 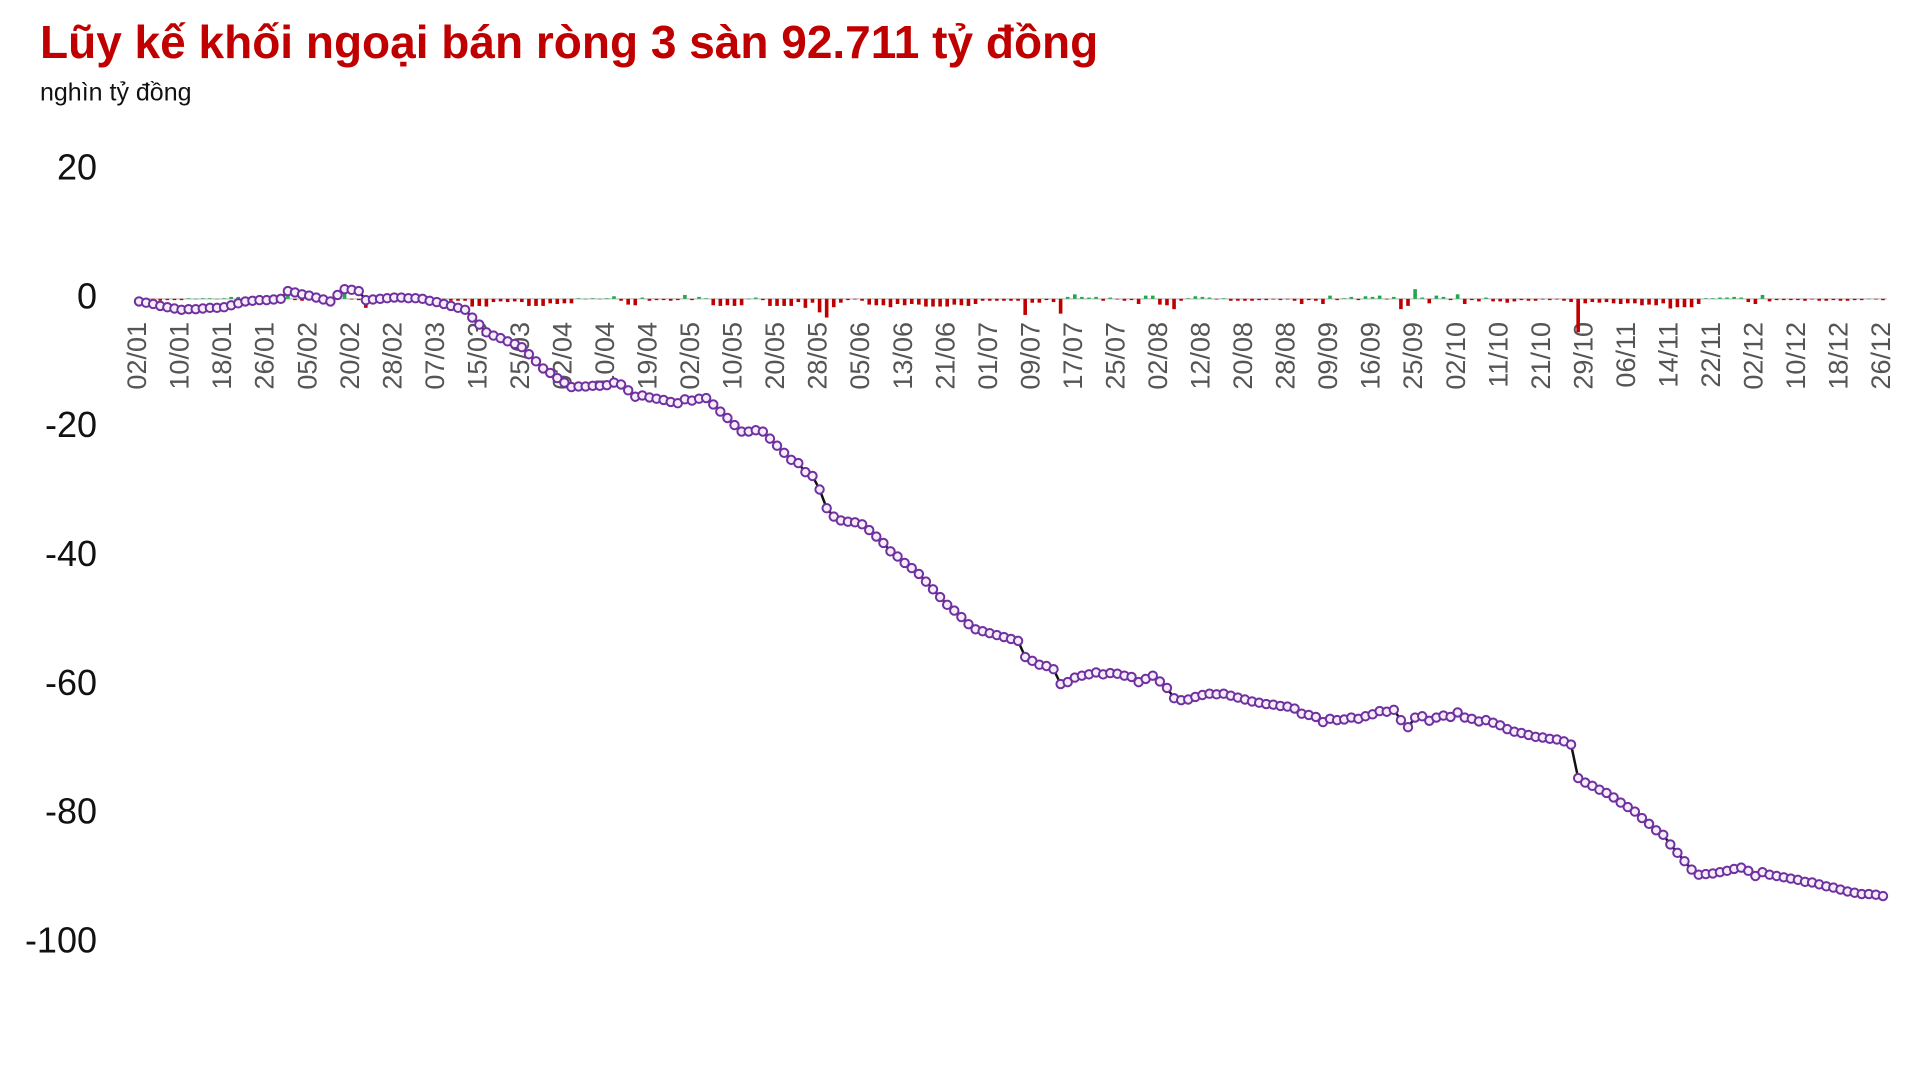 I want to click on x-tick-label: 22/11, so click(x=1711, y=355).